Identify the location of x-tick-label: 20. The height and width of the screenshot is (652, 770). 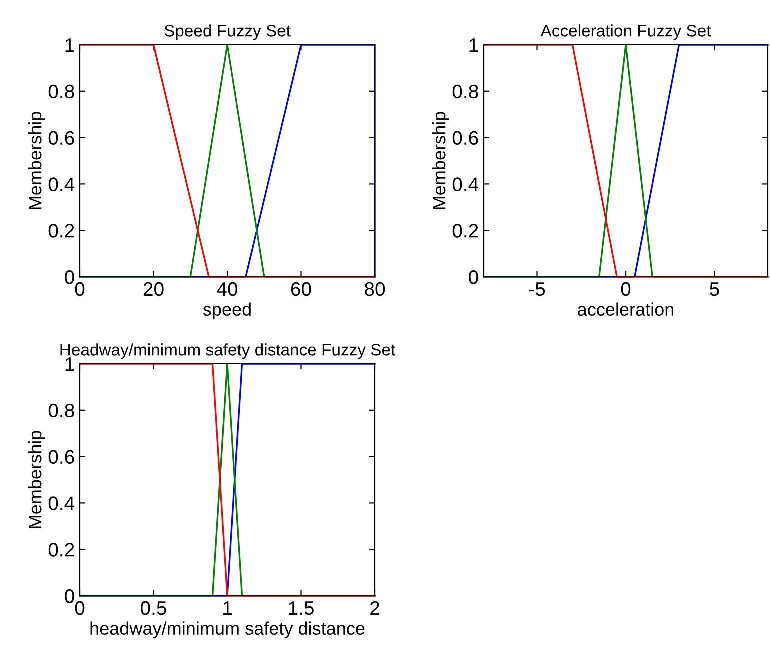
(154, 289).